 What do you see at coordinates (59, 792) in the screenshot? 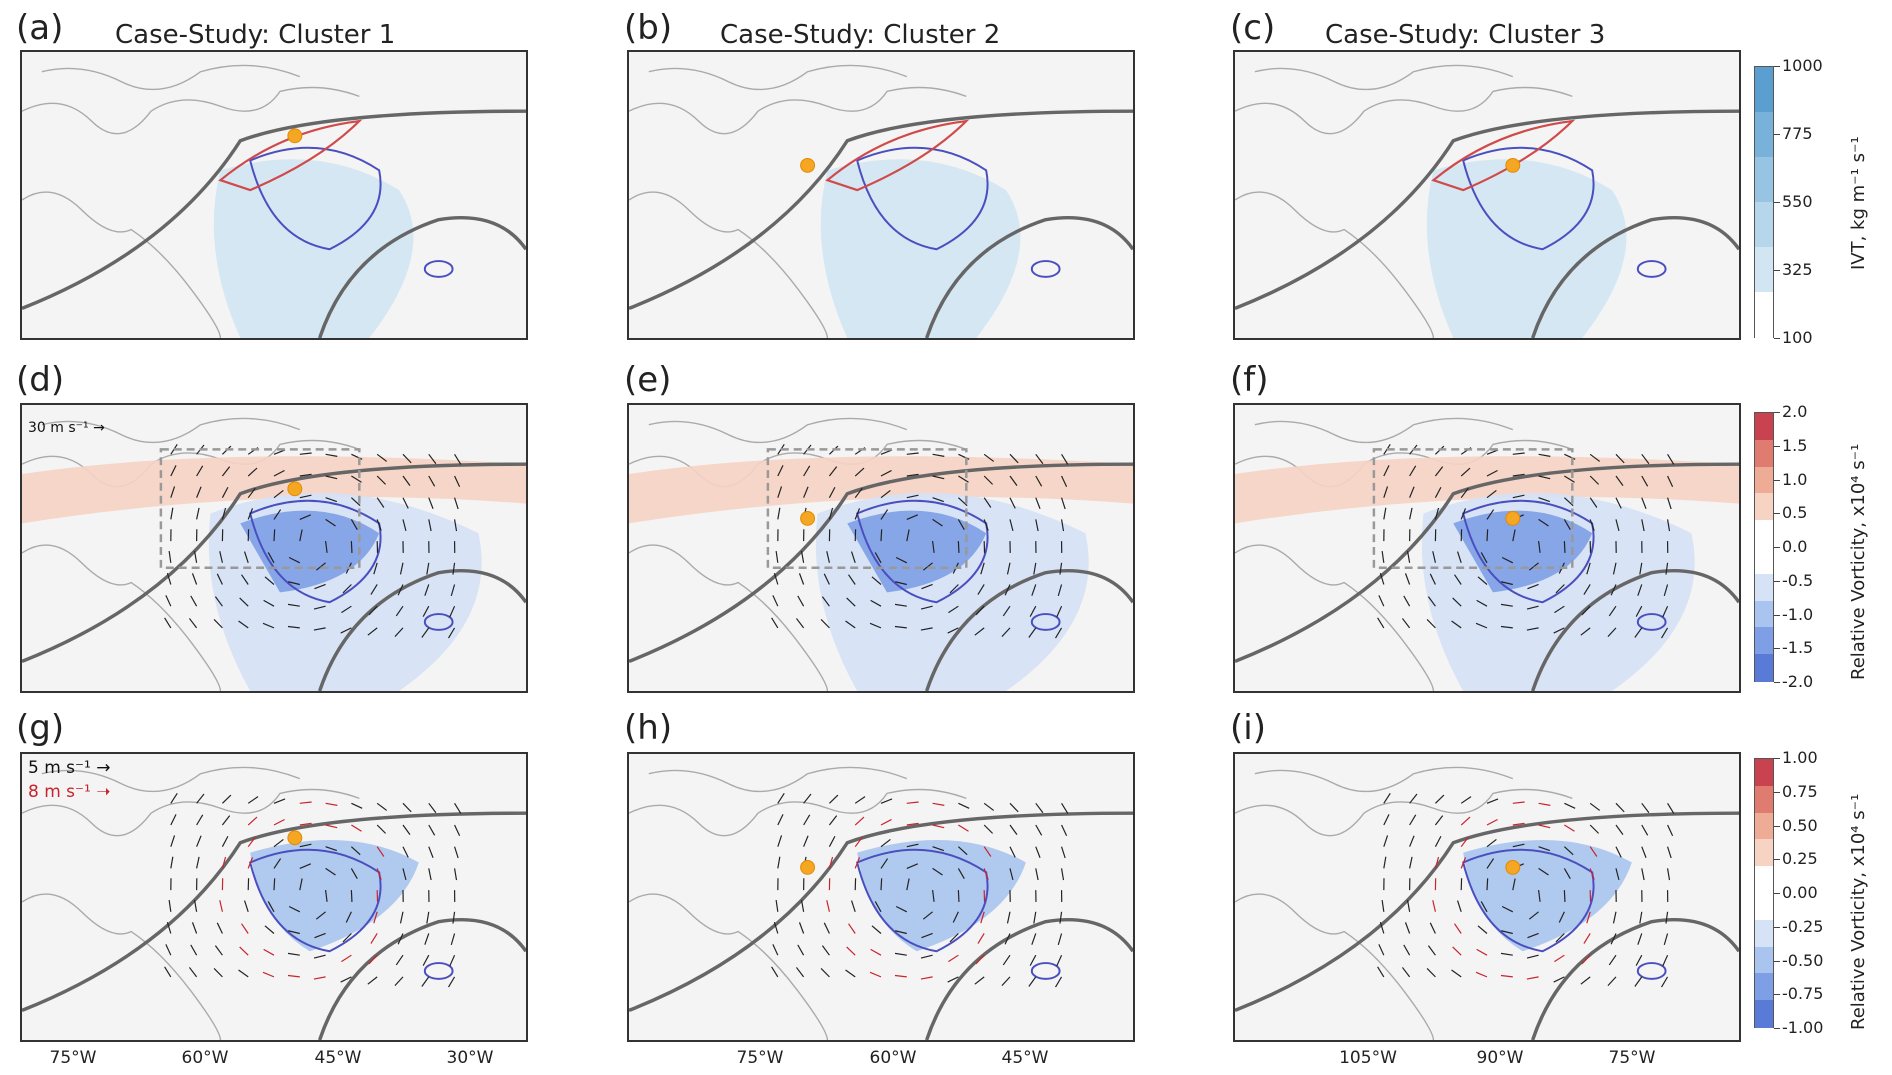
I see `ref-vector-row3-red-label: 8 m s⁻¹` at bounding box center [59, 792].